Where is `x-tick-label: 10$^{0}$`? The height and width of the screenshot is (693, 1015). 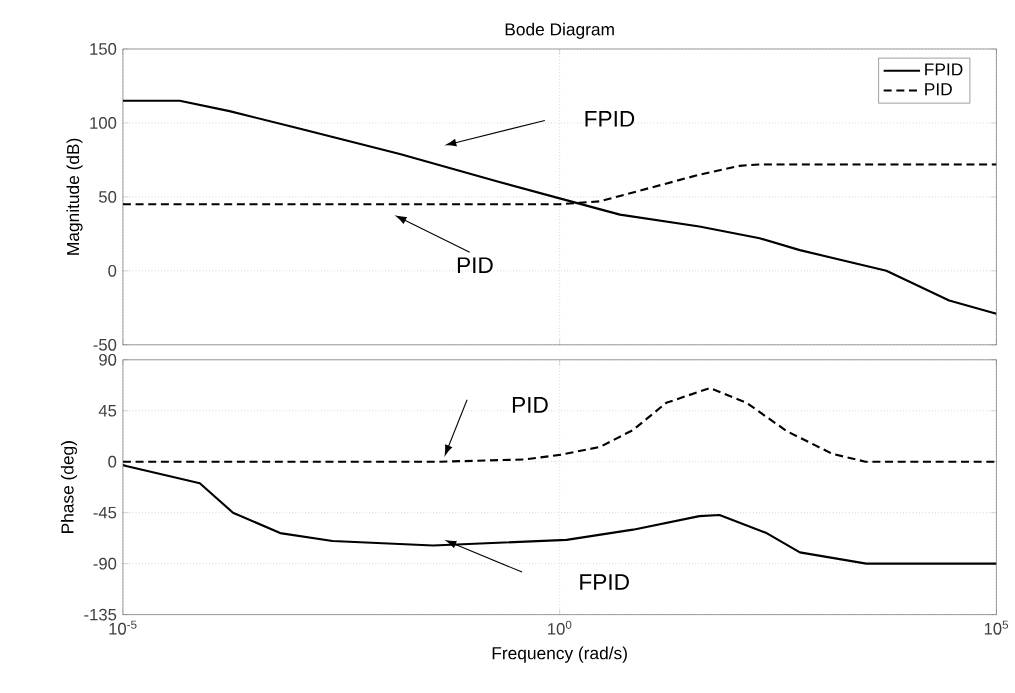
x-tick-label: 10$^{0}$ is located at coordinates (560, 627).